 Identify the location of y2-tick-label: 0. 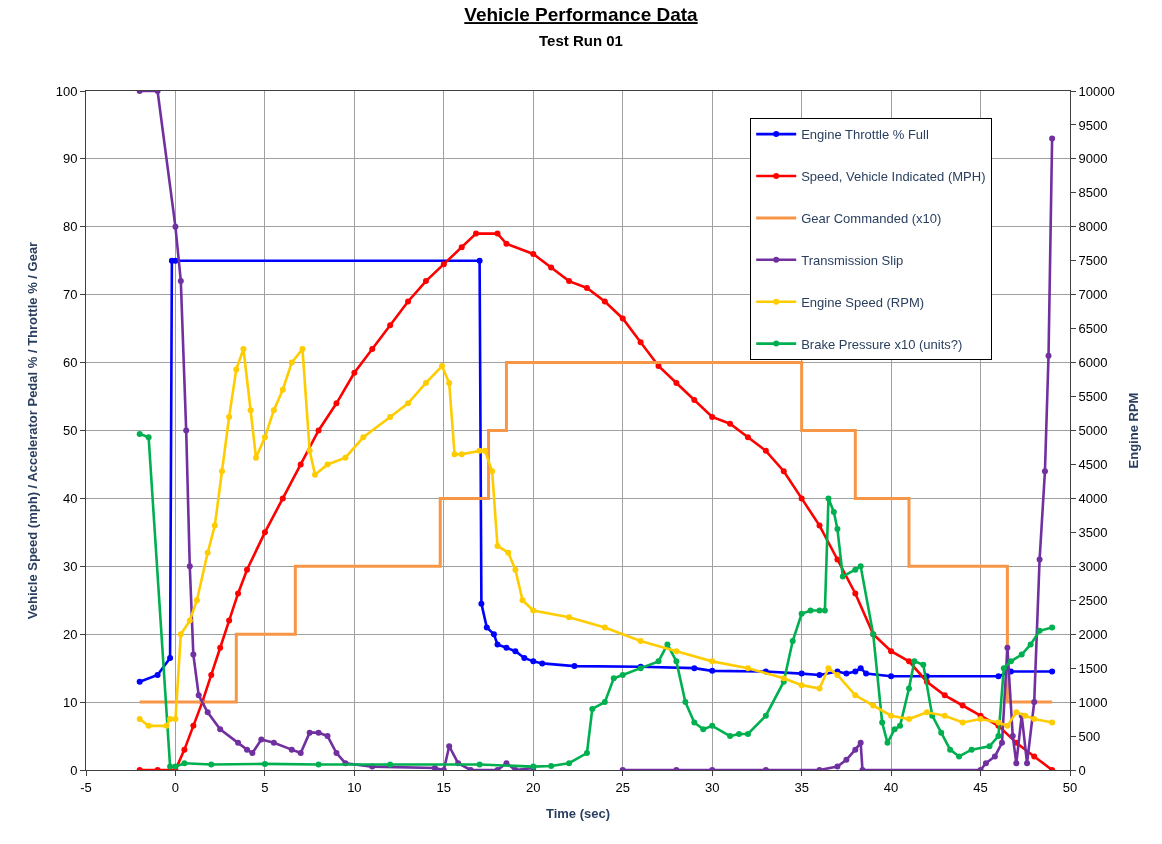
(1082, 770).